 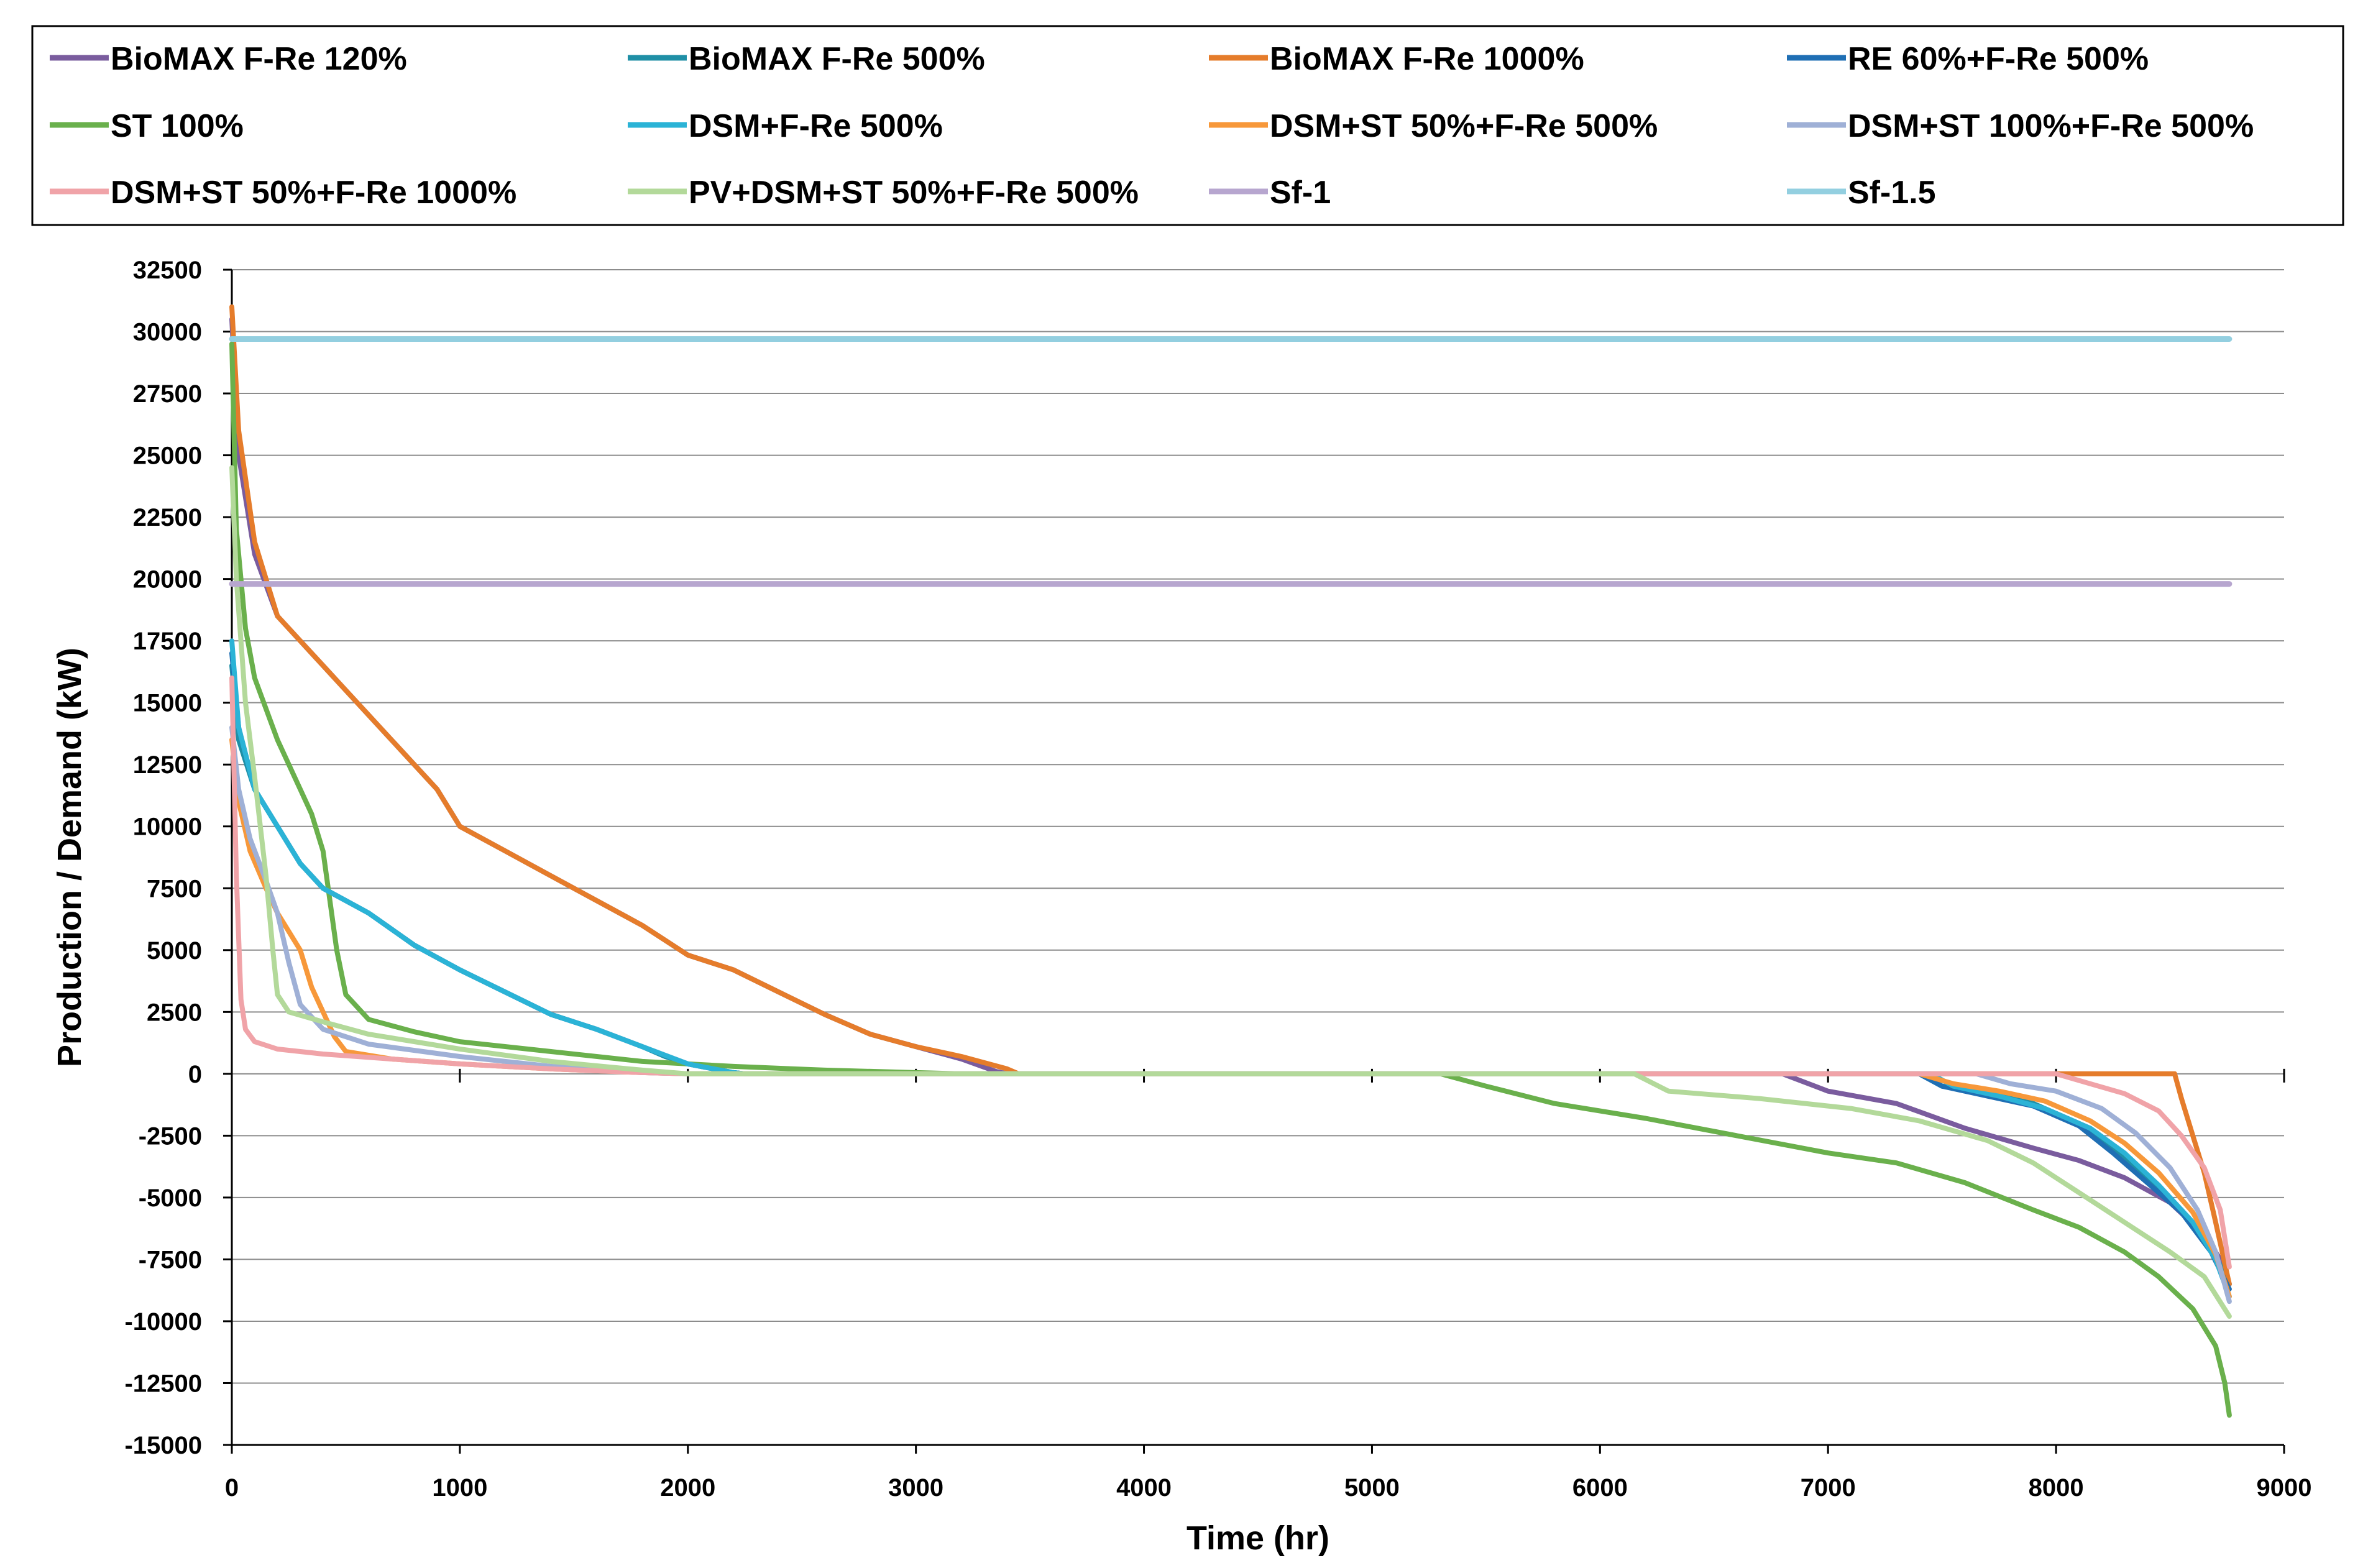 What do you see at coordinates (177, 126) in the screenshot?
I see `legend-label-5: ST 100%` at bounding box center [177, 126].